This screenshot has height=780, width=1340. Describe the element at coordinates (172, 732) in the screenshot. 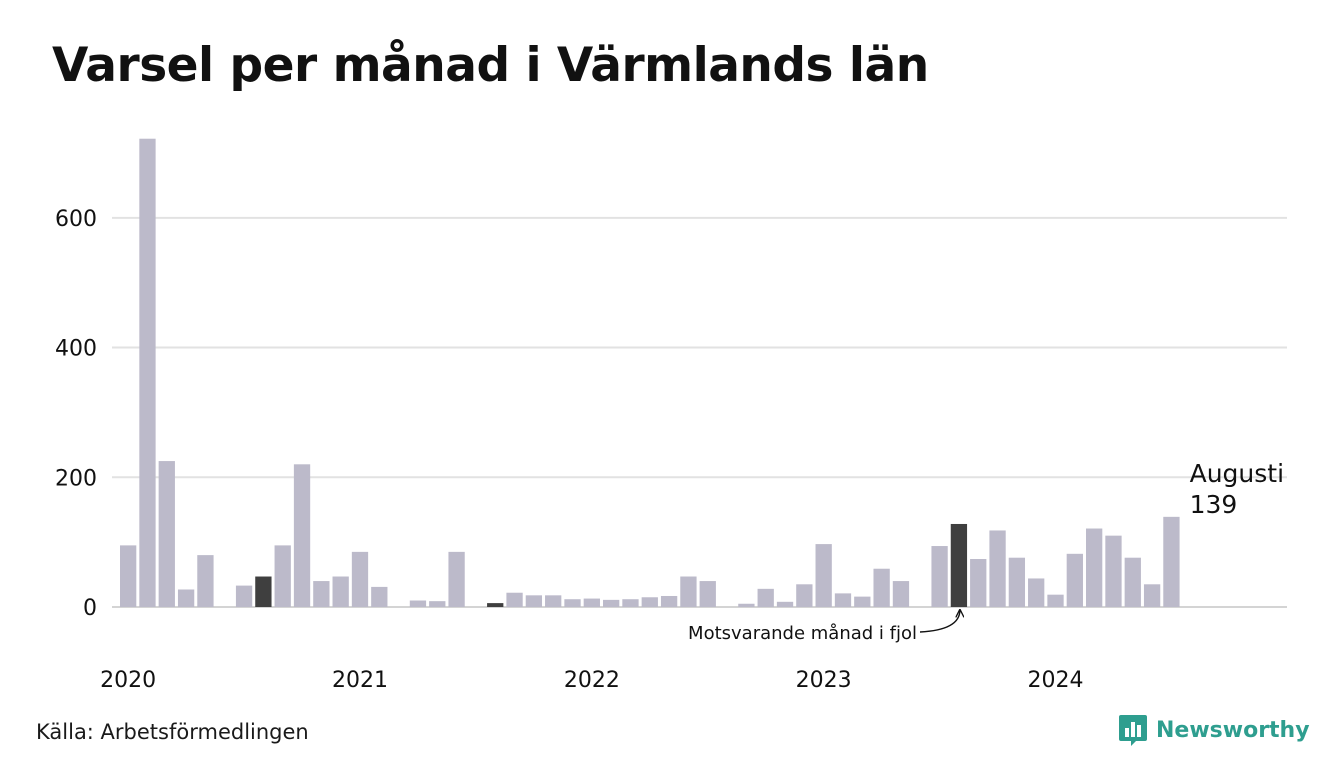

I see `source-note: Källa: Arbetsförmedlingen` at that location.